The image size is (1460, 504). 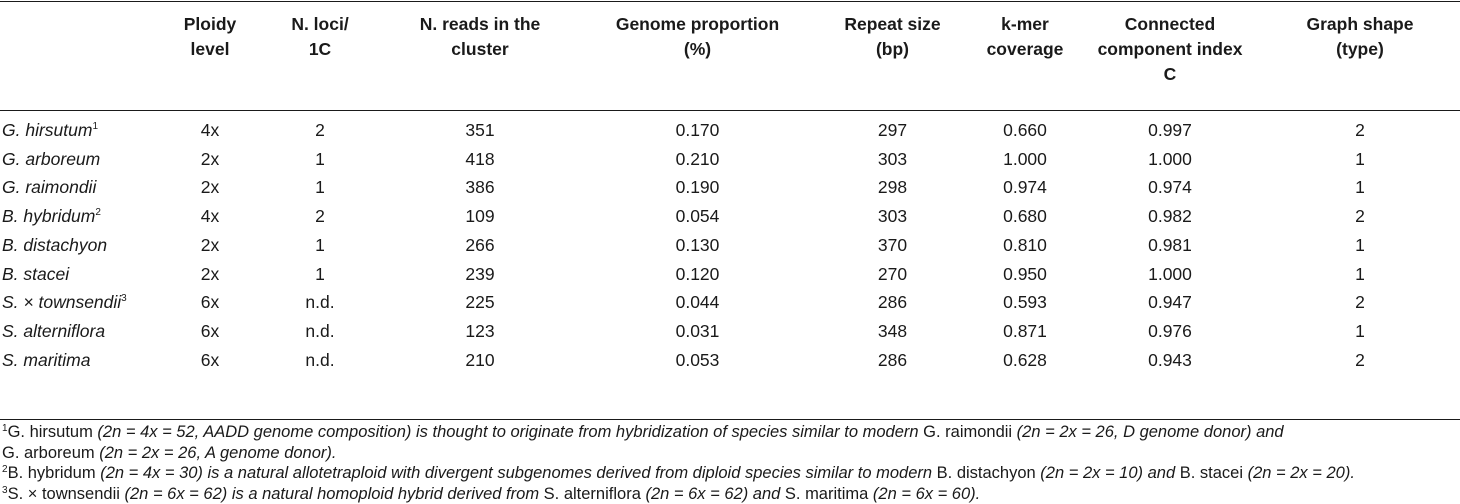 What do you see at coordinates (892, 331) in the screenshot?
I see `cell-repeat-size: 348` at bounding box center [892, 331].